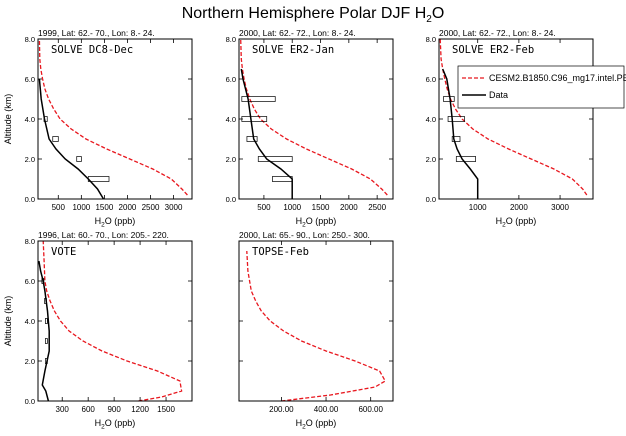 The width and height of the screenshot is (626, 436). I want to click on panel-header: 1999, Lat: 62.- 70., Lon: 8.- 24., so click(96, 33).